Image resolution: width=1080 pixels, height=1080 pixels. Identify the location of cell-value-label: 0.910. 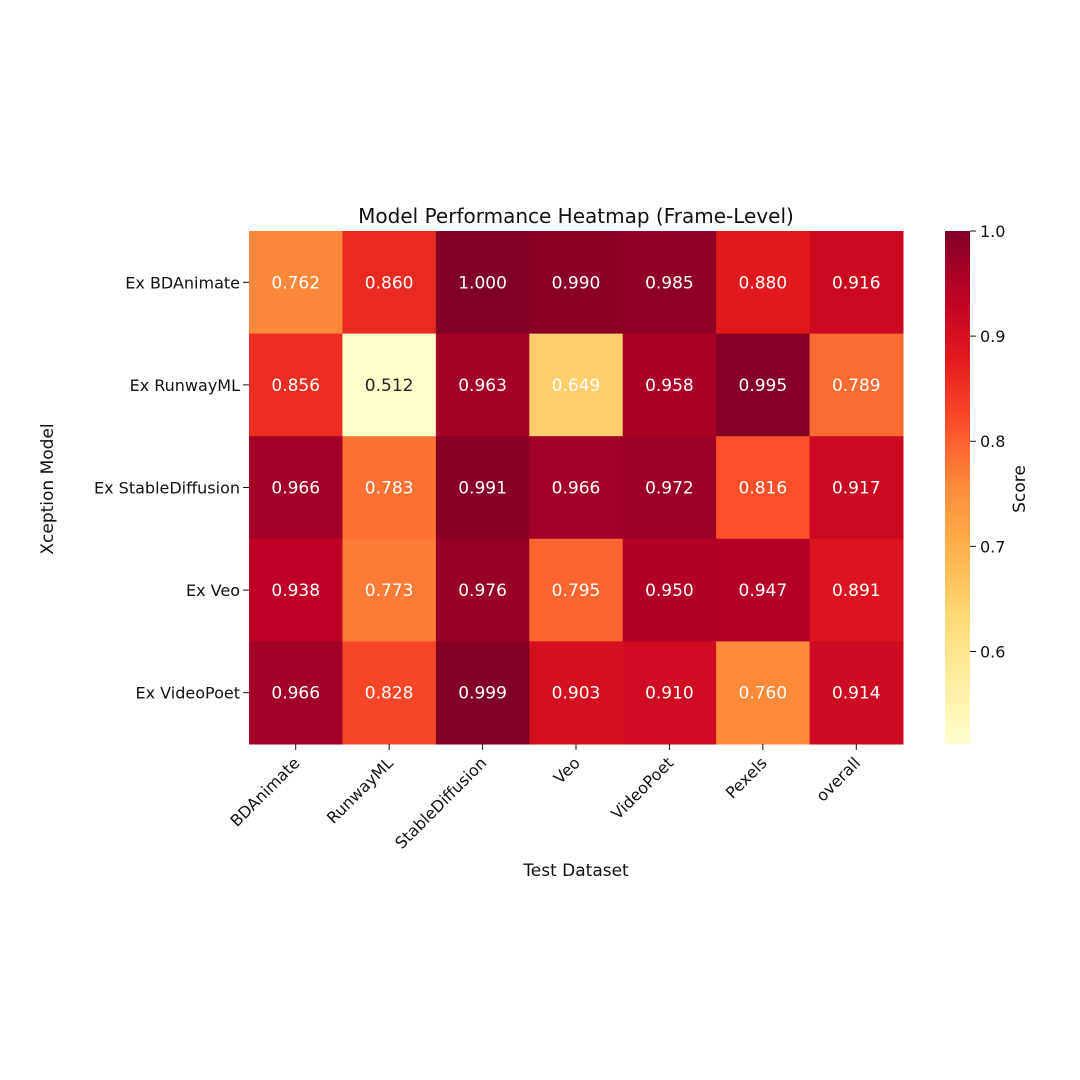
(669, 694).